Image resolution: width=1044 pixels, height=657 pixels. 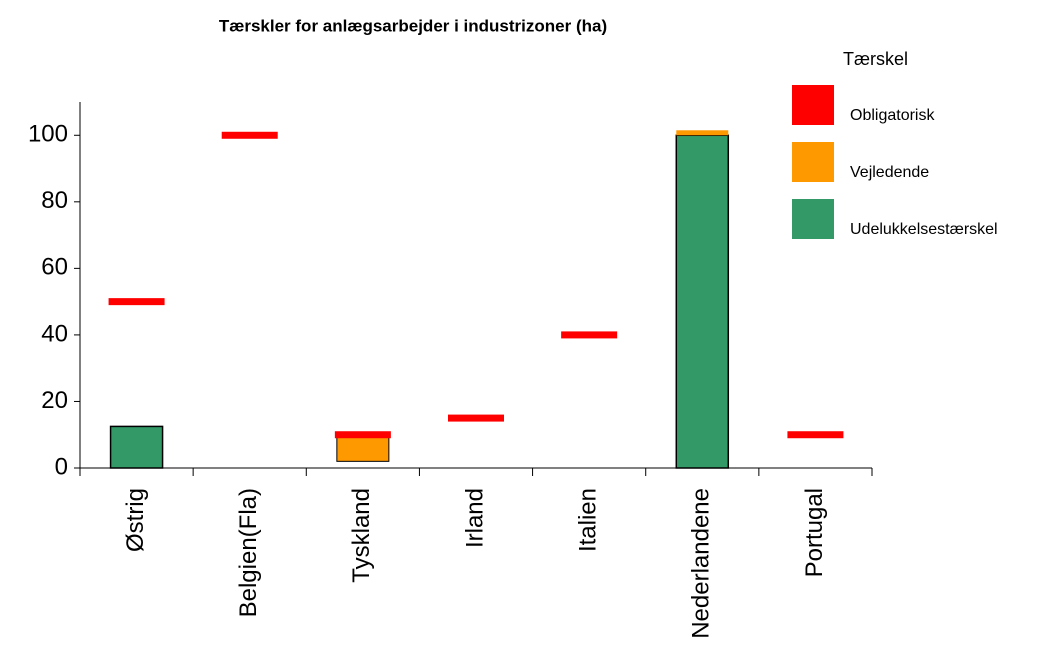 What do you see at coordinates (587, 520) in the screenshot?
I see `x-tick-label: Italien` at bounding box center [587, 520].